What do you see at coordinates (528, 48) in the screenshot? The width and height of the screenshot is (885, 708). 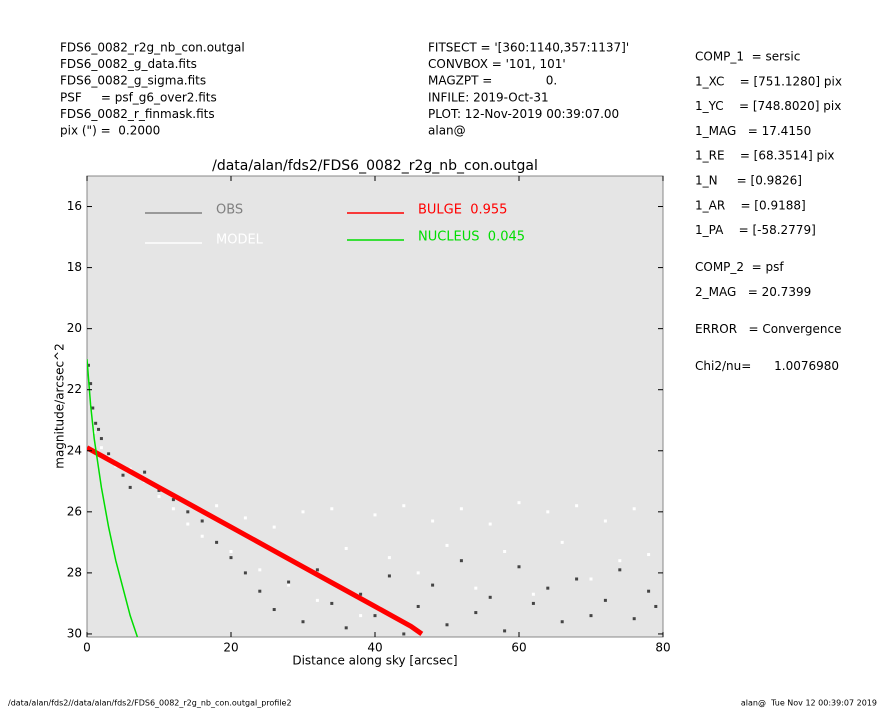 I see `header-center-line: FITSECT = '[360:1140,357:1137]'` at bounding box center [528, 48].